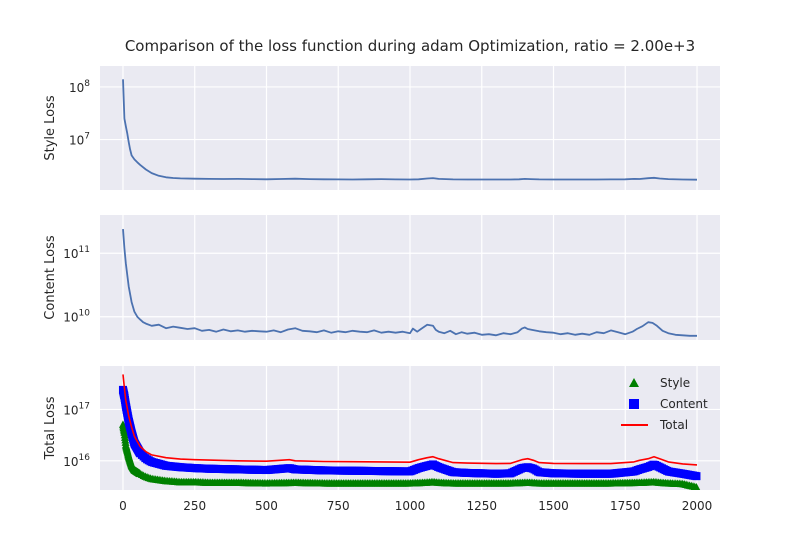 The width and height of the screenshot is (800, 550). Describe the element at coordinates (79, 140) in the screenshot. I see `y-tick-label: 10⁷` at that location.